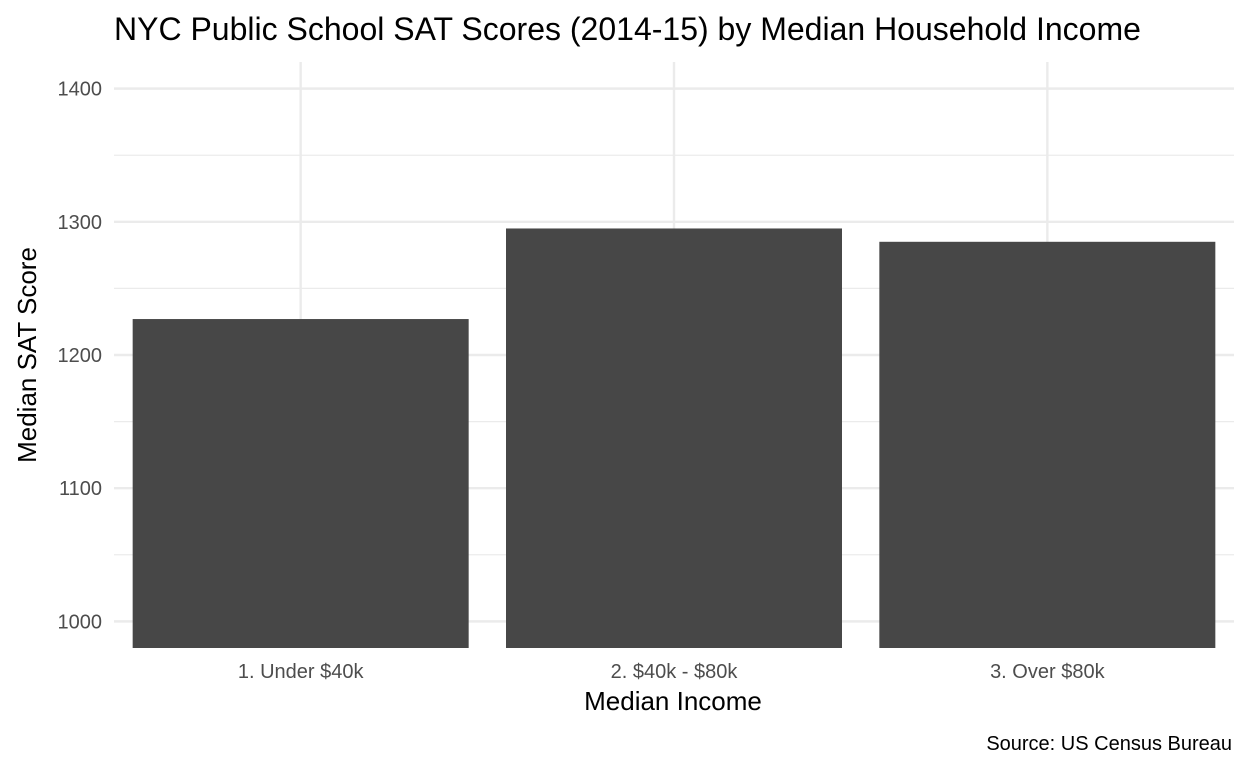 This screenshot has width=1248, height=768. Describe the element at coordinates (301, 672) in the screenshot. I see `x-tick-label: 1. Under $40k` at that location.